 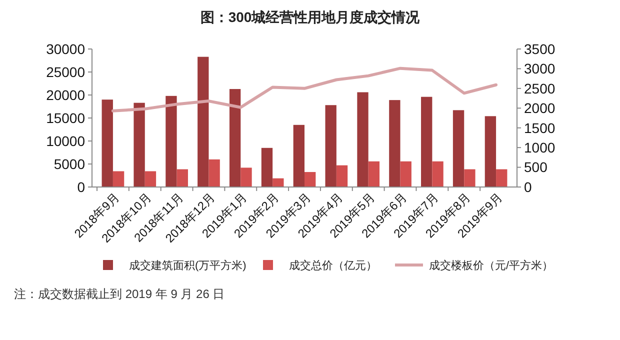 I want to click on y-tick-label: 15000, so click(x=66, y=118).